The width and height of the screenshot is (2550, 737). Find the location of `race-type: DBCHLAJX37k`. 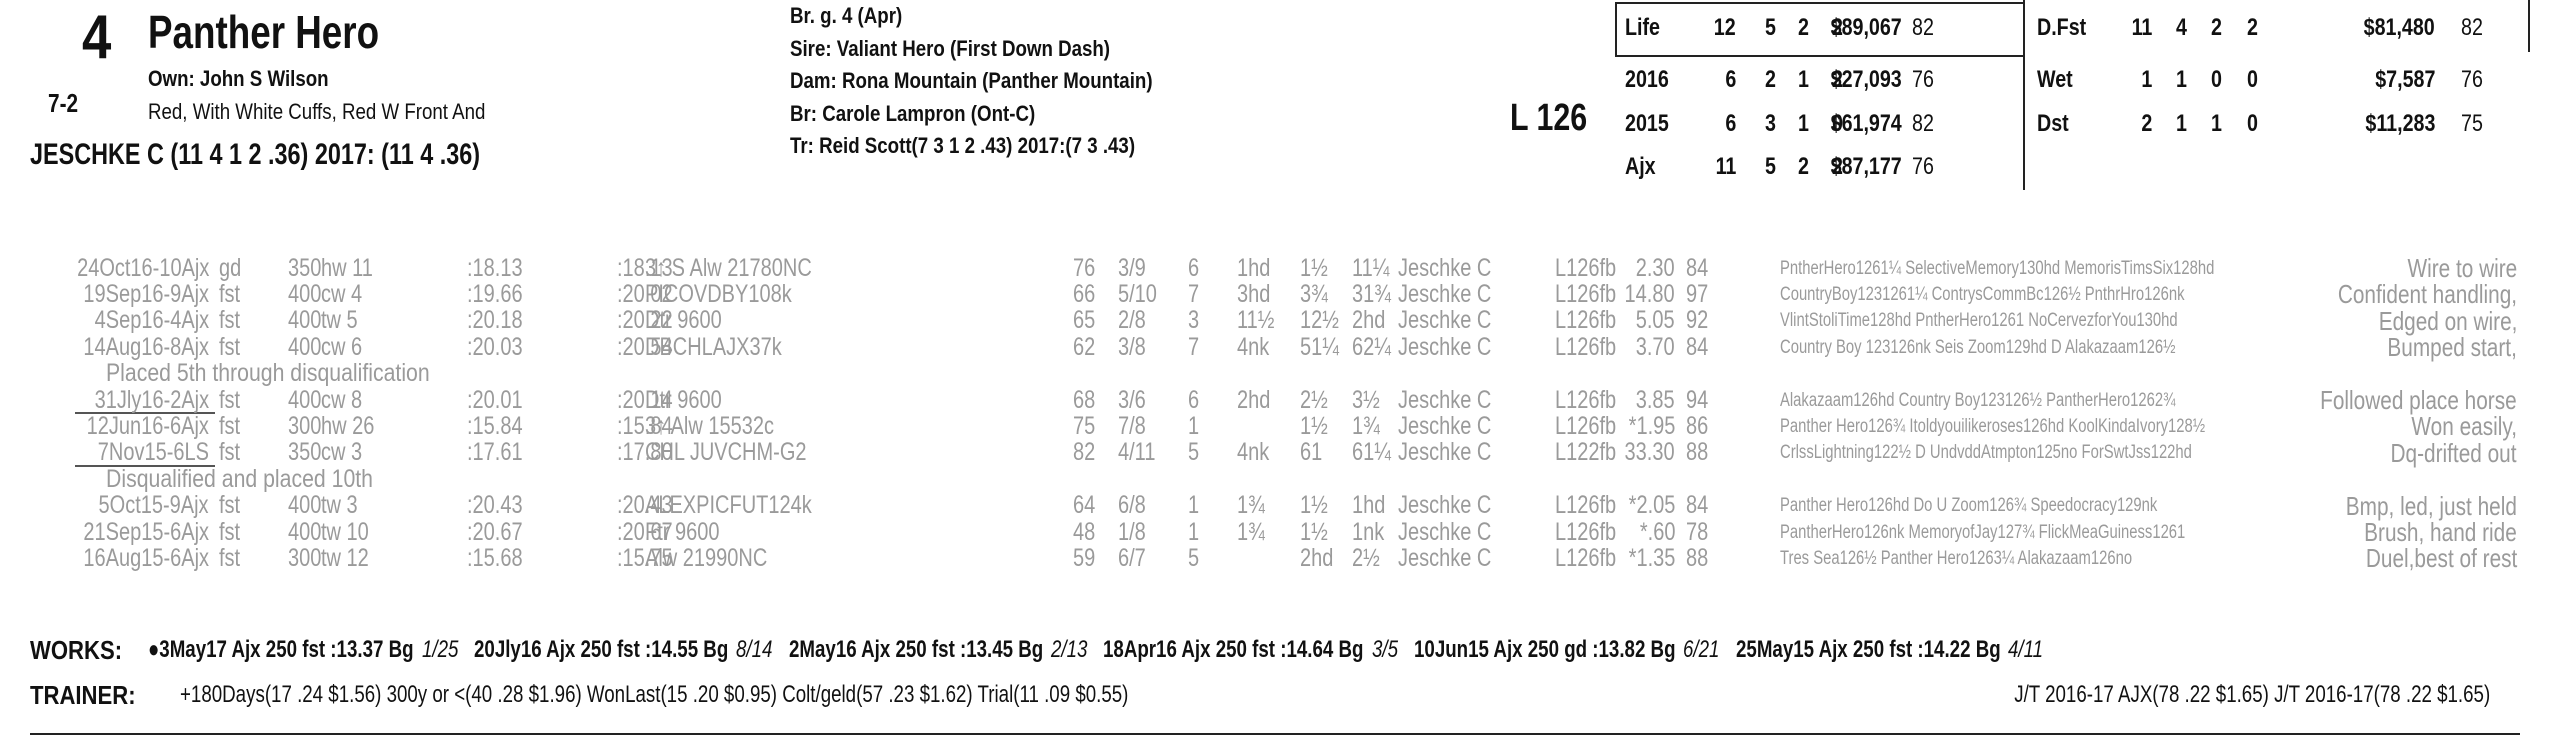

race-type: DBCHLAJX37k is located at coordinates (713, 346).